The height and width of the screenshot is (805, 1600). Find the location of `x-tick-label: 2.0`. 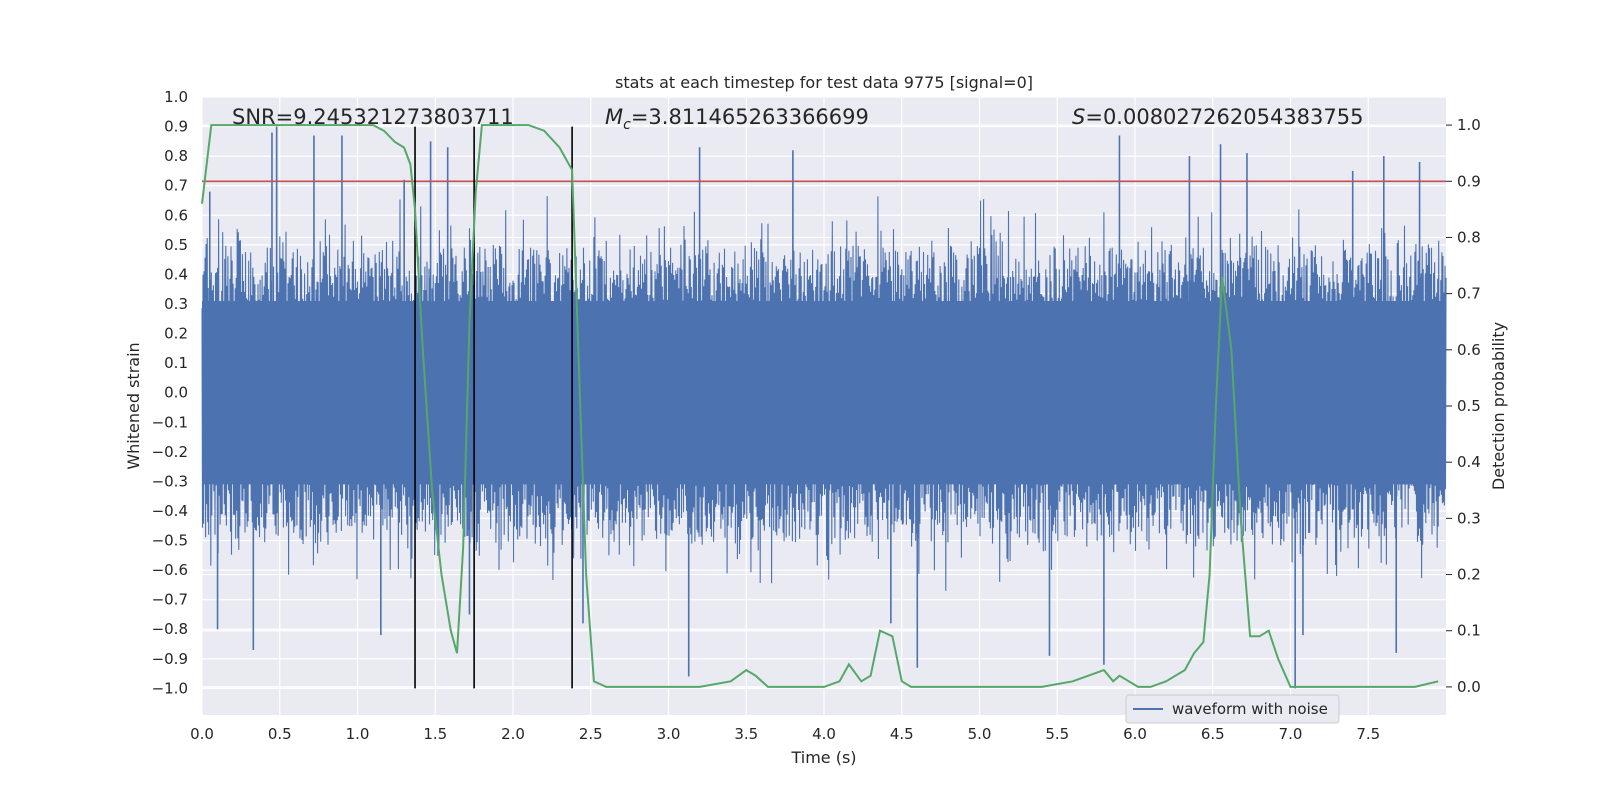

x-tick-label: 2.0 is located at coordinates (513, 734).